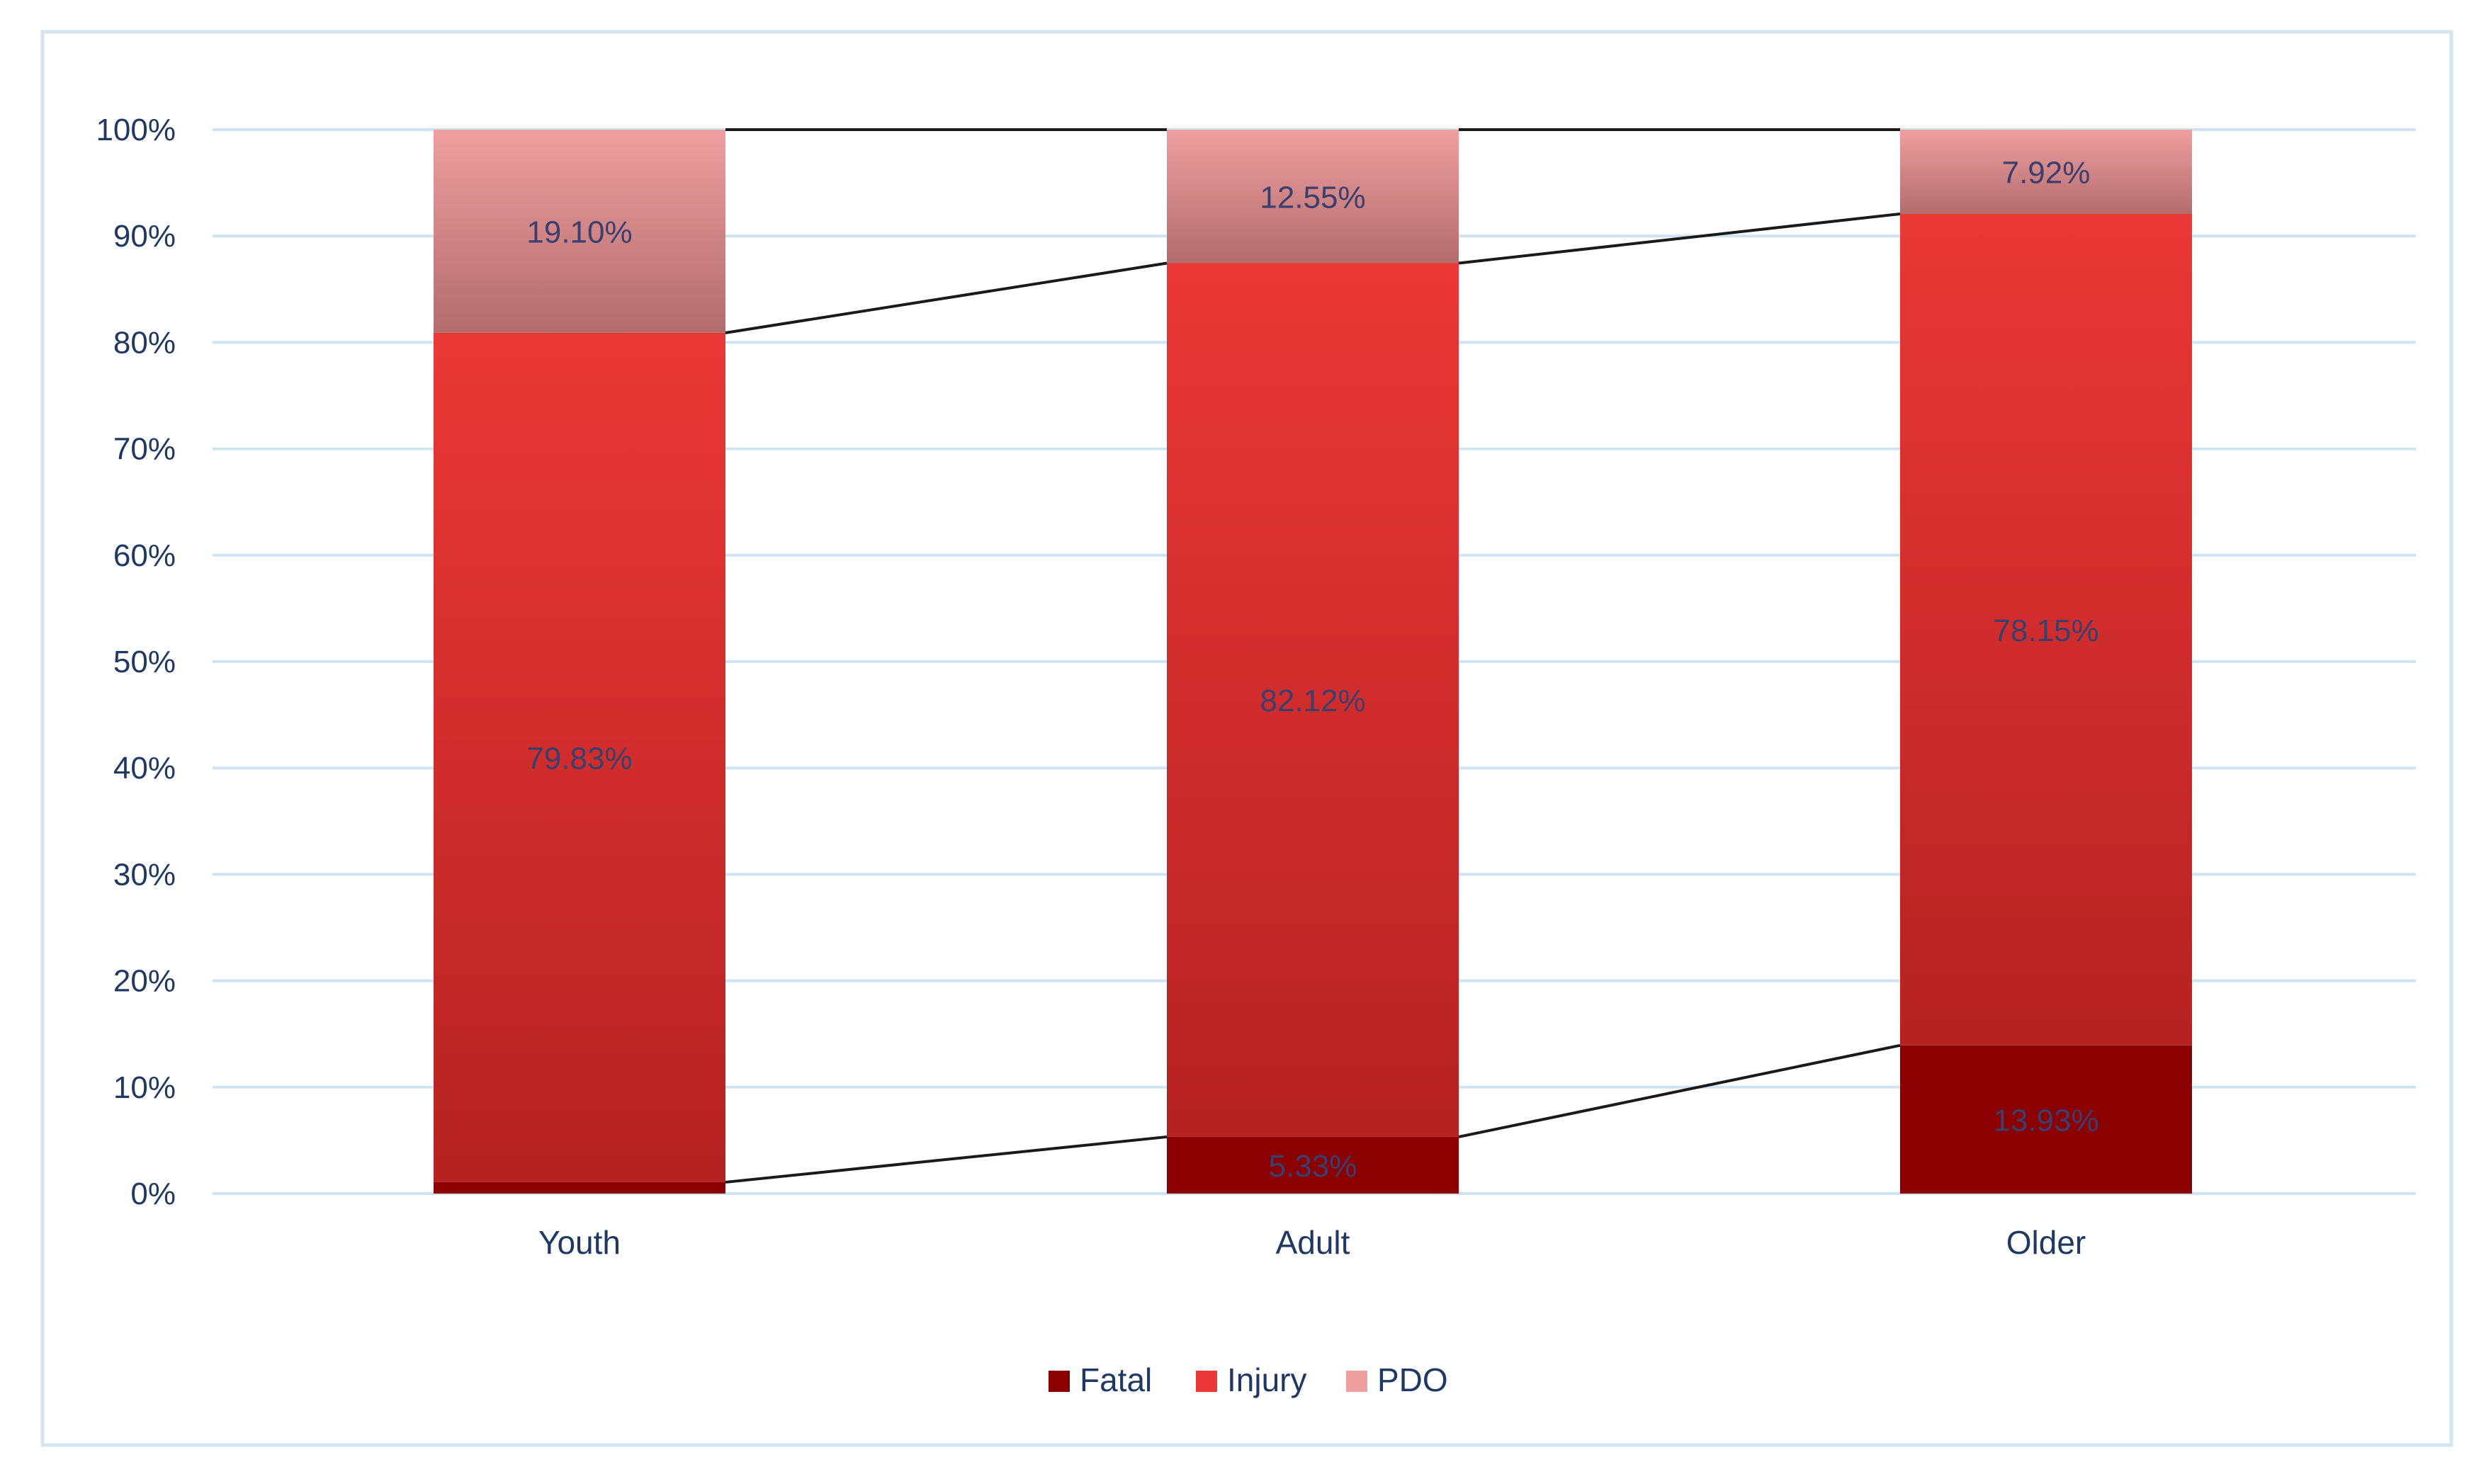 The image size is (2486, 1484). I want to click on data-label: 19.10%, so click(579, 232).